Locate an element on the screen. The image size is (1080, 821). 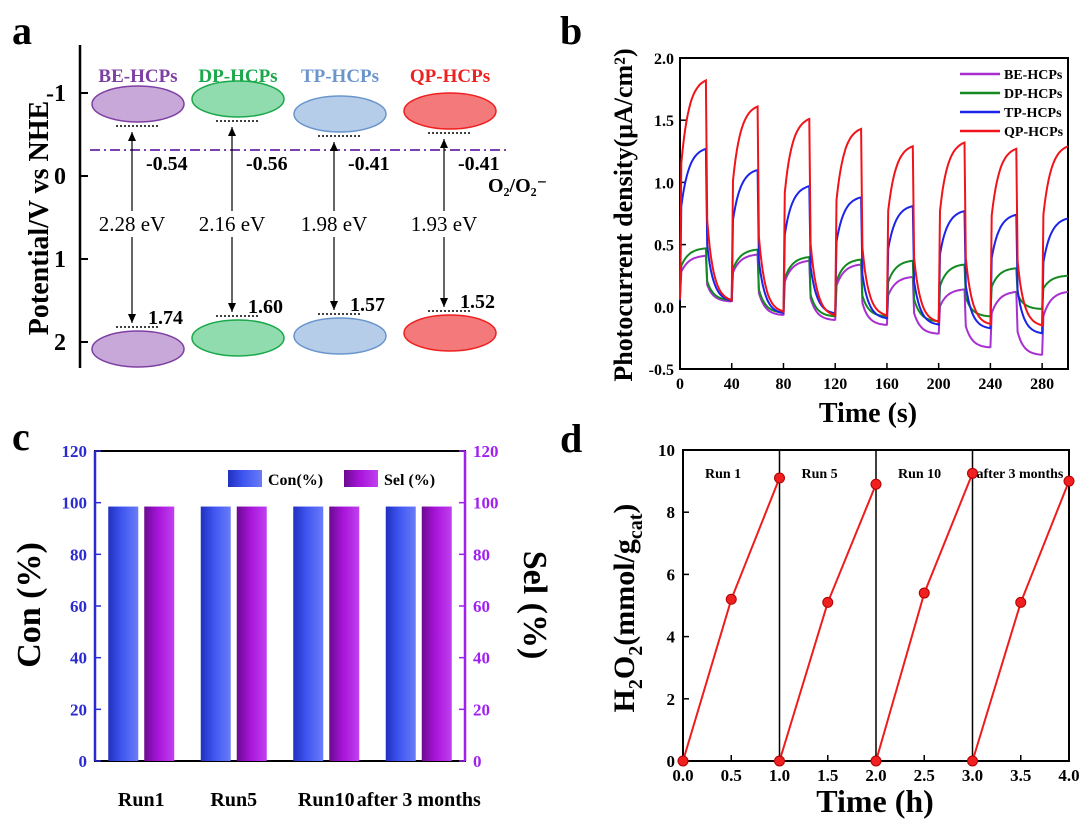
legend-label: DP-HCPs is located at coordinates (1033, 94).